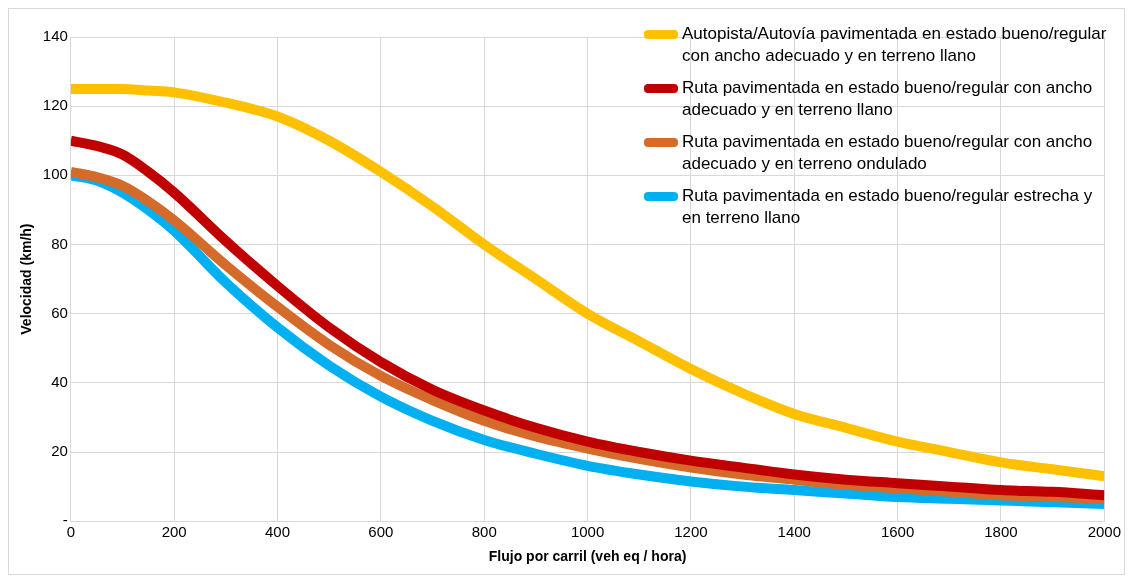  What do you see at coordinates (888, 99) in the screenshot?
I see `legend-label: Ruta pavimentada en estado bueno/regular con ancho adecuado y en terreno llano` at bounding box center [888, 99].